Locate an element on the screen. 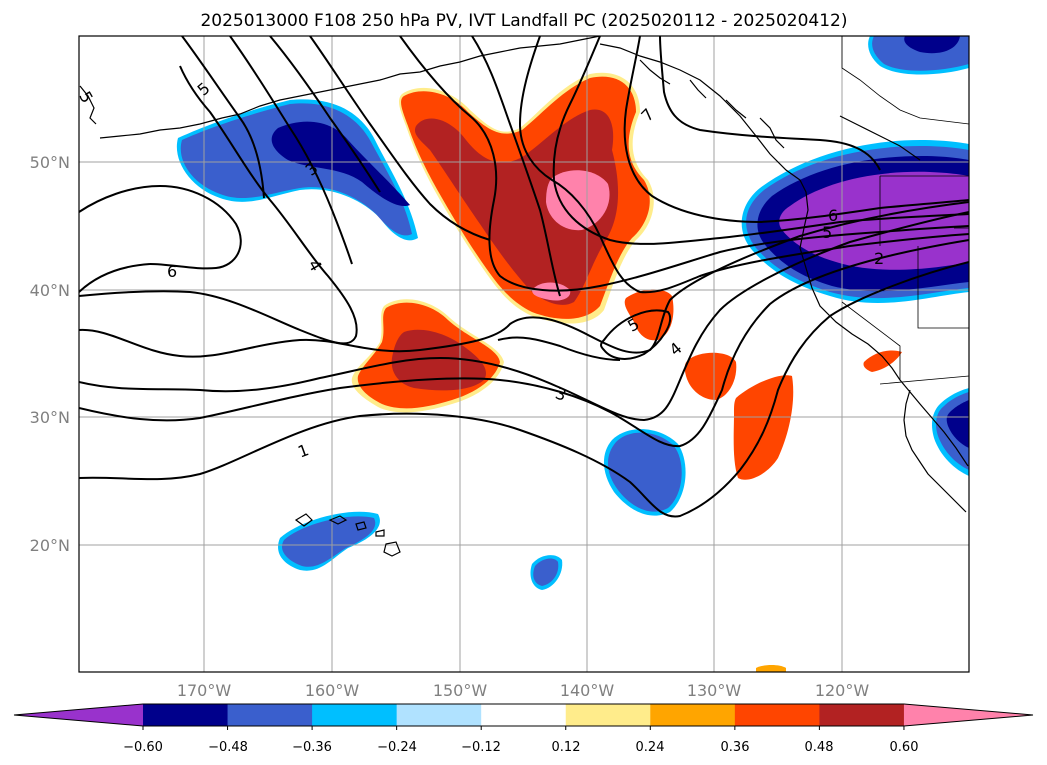 The width and height of the screenshot is (1047, 765). positive-anomaly-ridge is located at coordinates (526, 198).